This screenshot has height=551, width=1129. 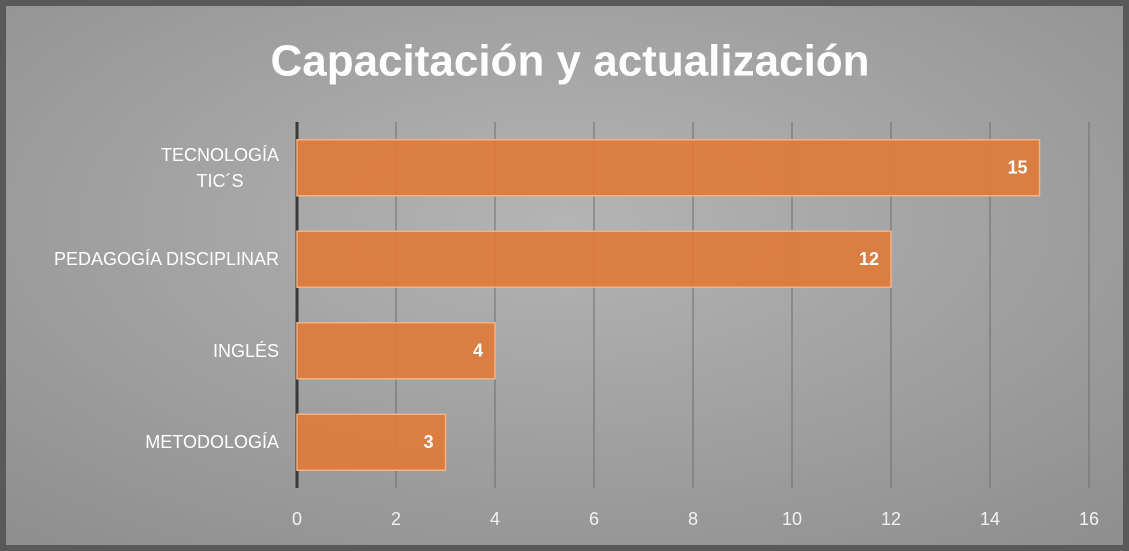 I want to click on x-tick-label: 6, so click(x=594, y=519).